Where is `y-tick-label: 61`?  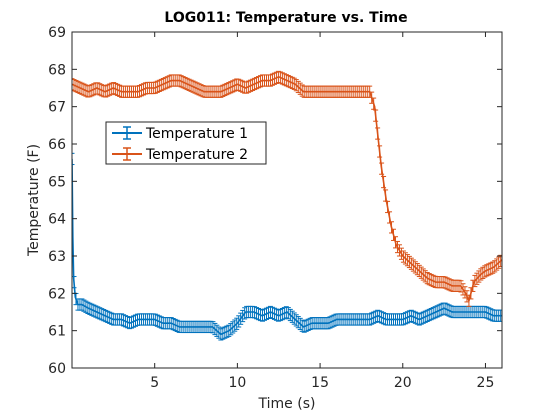
y-tick-label: 61 is located at coordinates (57, 332).